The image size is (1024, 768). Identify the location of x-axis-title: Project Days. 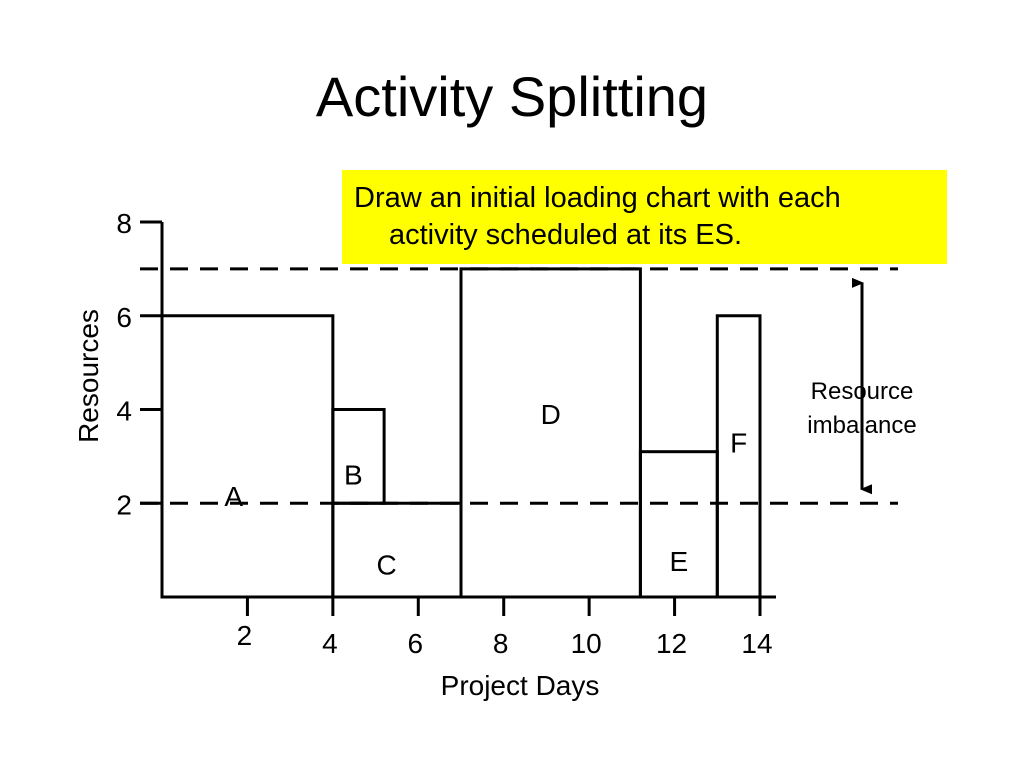
(520, 685).